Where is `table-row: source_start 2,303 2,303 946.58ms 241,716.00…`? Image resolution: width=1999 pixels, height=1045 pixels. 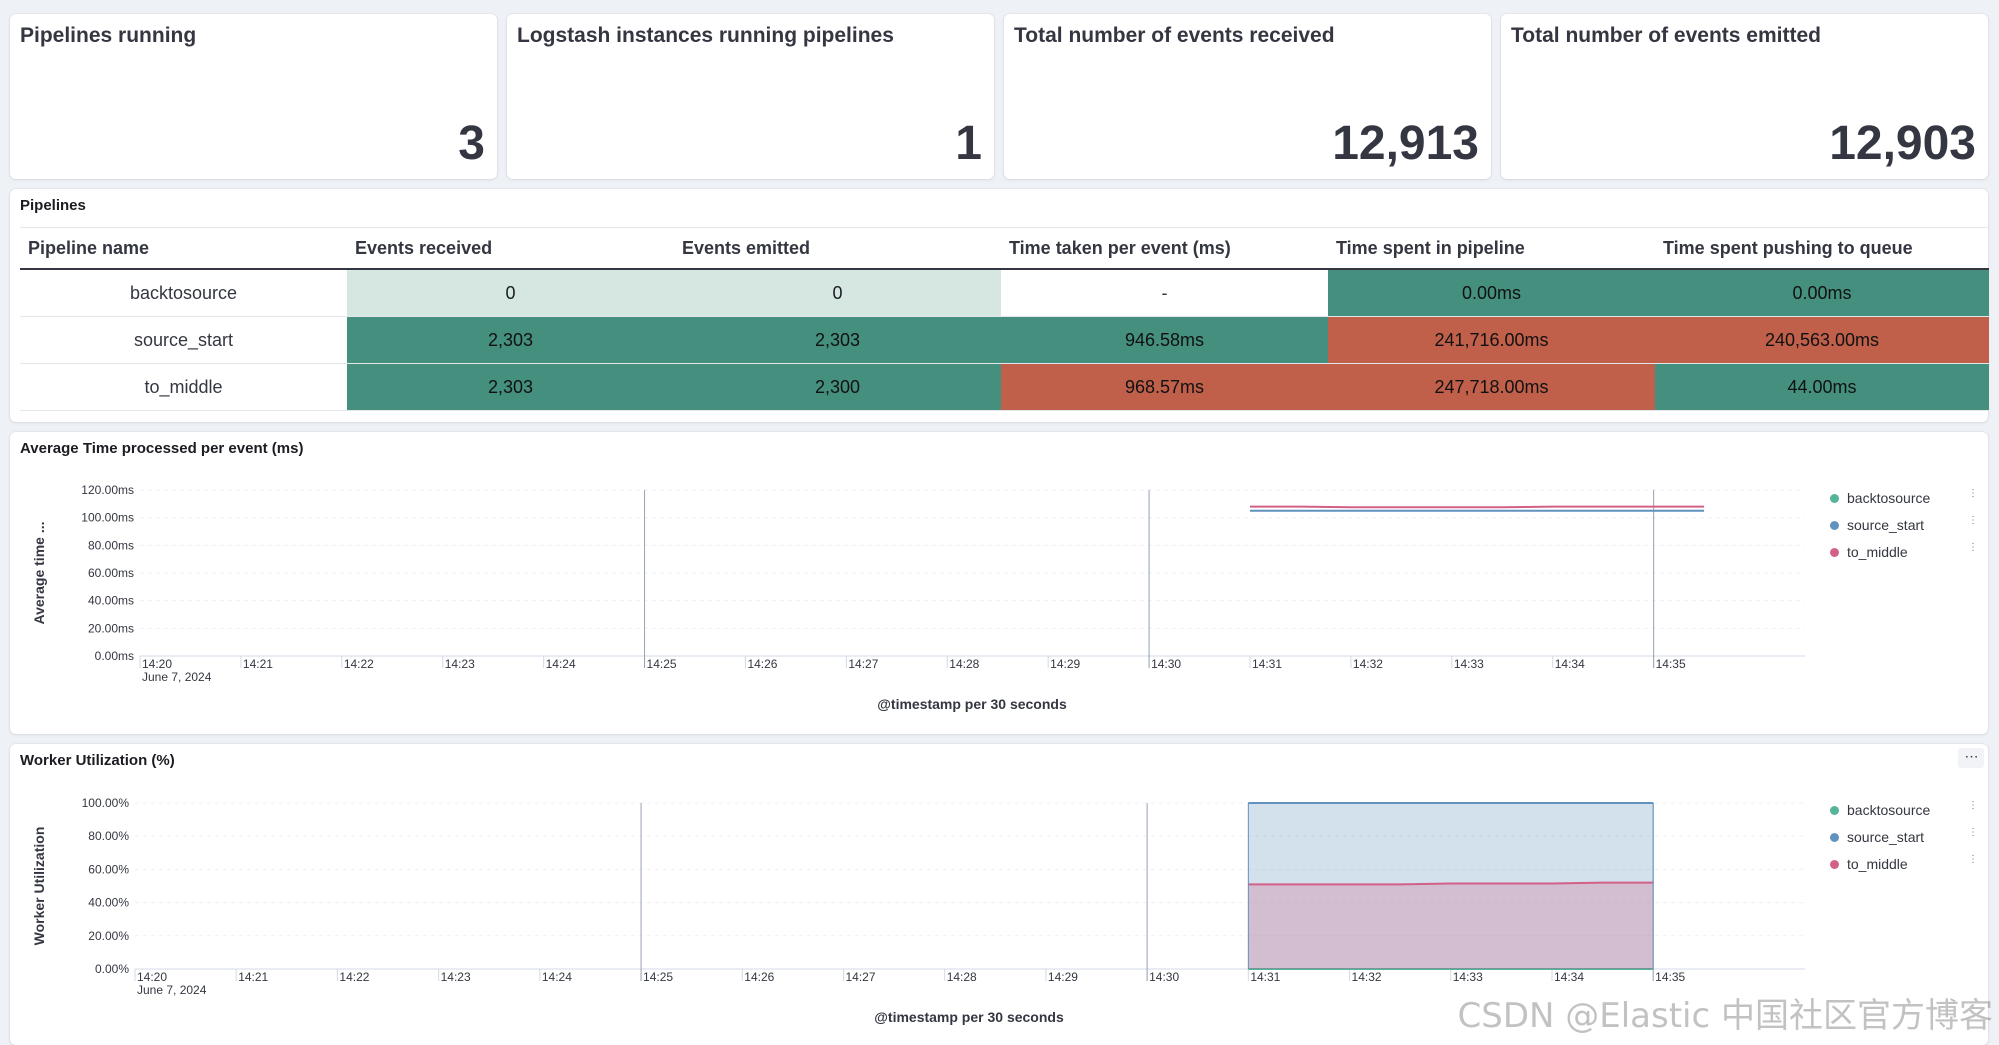
table-row: source_start 2,303 2,303 946.58ms 241,716.00… is located at coordinates (1004, 340).